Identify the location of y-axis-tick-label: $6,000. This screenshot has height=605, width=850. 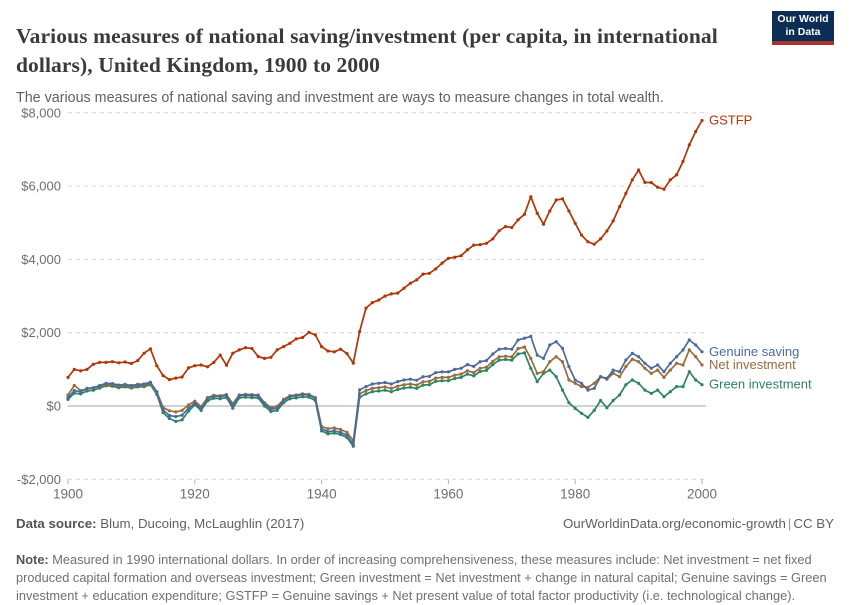
(41, 186).